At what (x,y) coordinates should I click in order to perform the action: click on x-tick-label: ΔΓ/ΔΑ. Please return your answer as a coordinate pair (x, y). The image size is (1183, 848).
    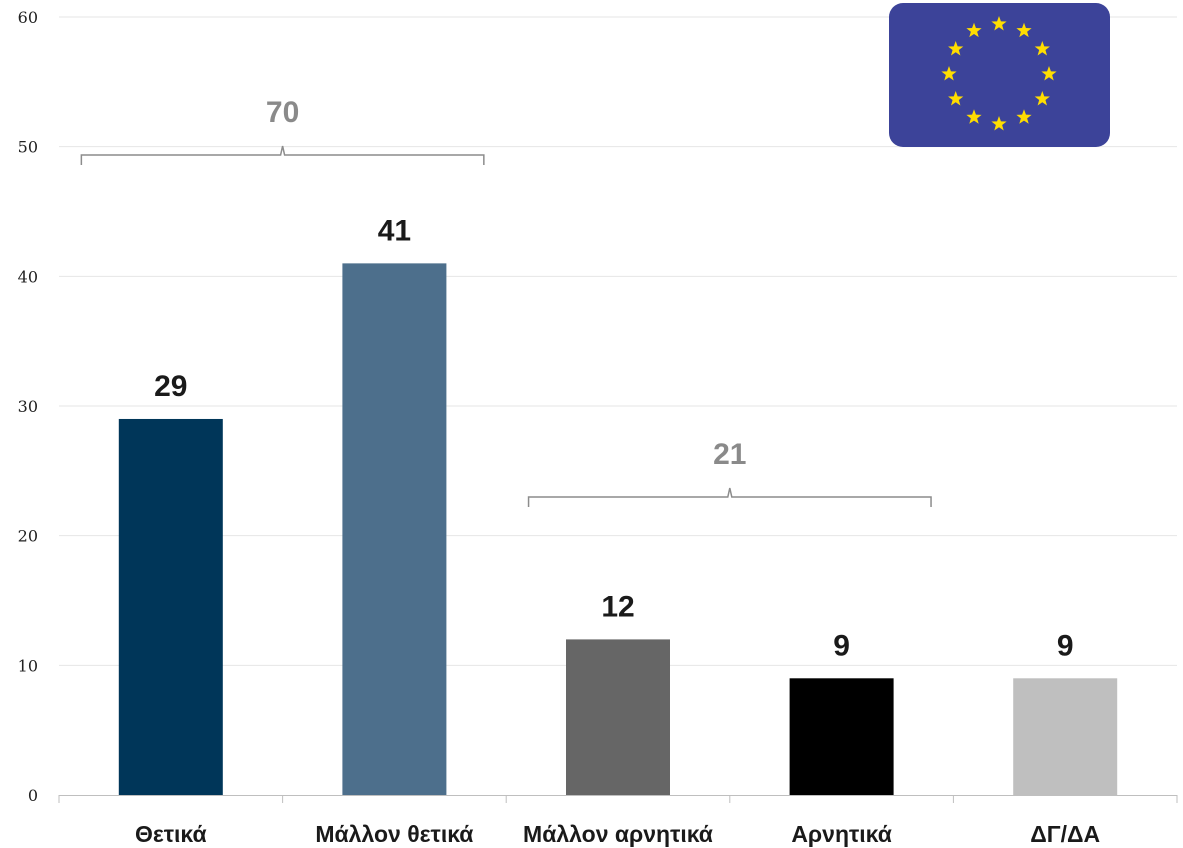
    Looking at the image, I should click on (1065, 834).